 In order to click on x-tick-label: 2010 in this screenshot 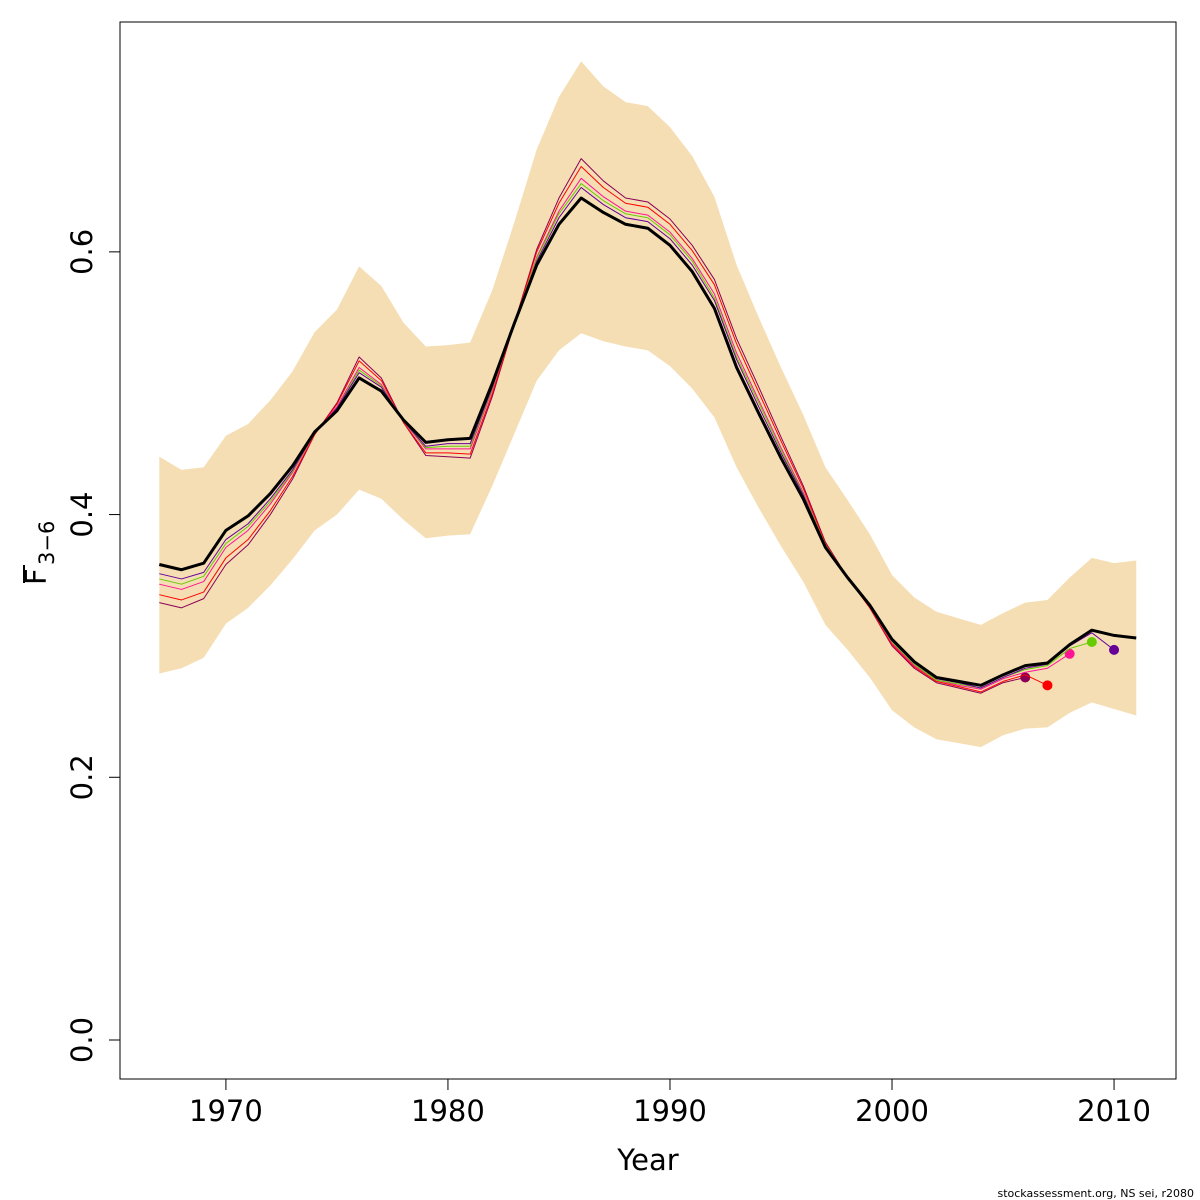, I will do `click(1114, 1111)`.